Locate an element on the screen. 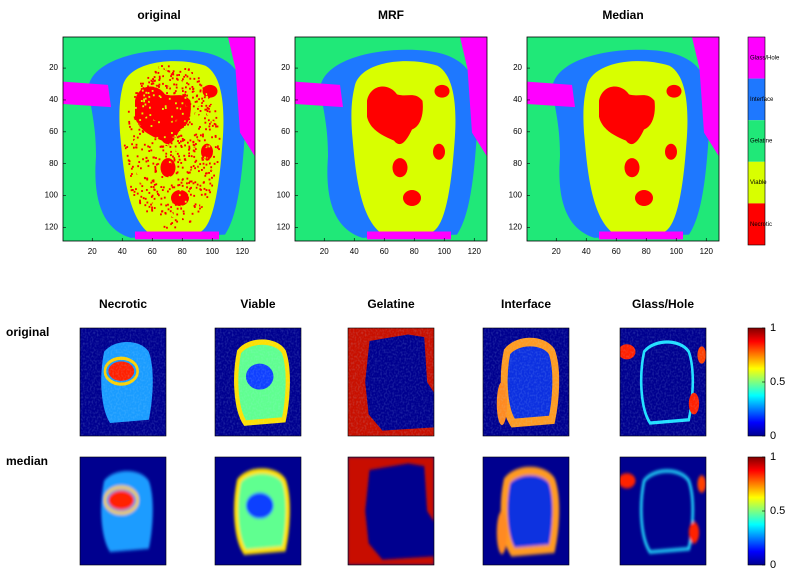  y-tick-label: 120 is located at coordinates (516, 227).